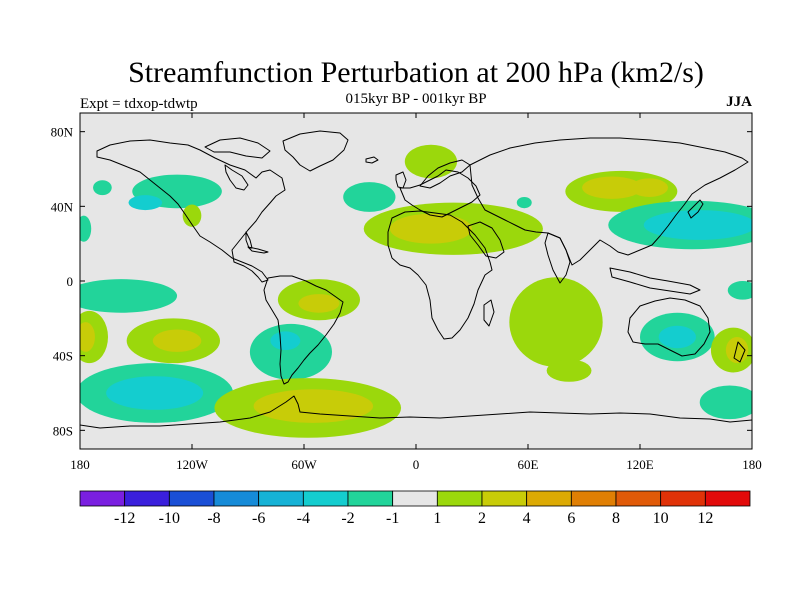 The image size is (800, 600). Describe the element at coordinates (489, 313) in the screenshot. I see `coastline-madagascar` at that location.